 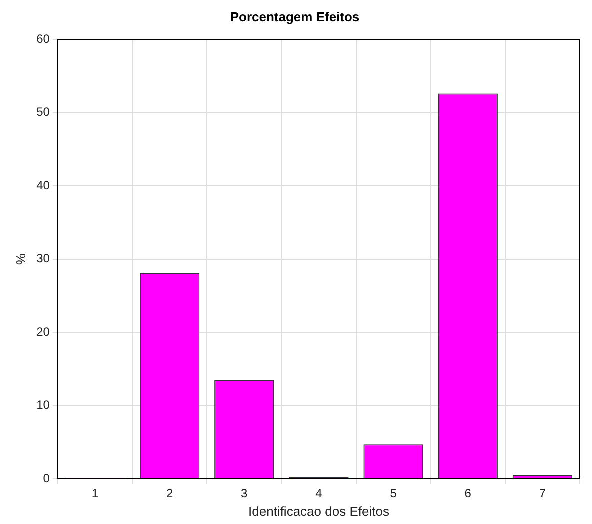 I want to click on chart-title: Porcentagem Efeitos, so click(x=295, y=16).